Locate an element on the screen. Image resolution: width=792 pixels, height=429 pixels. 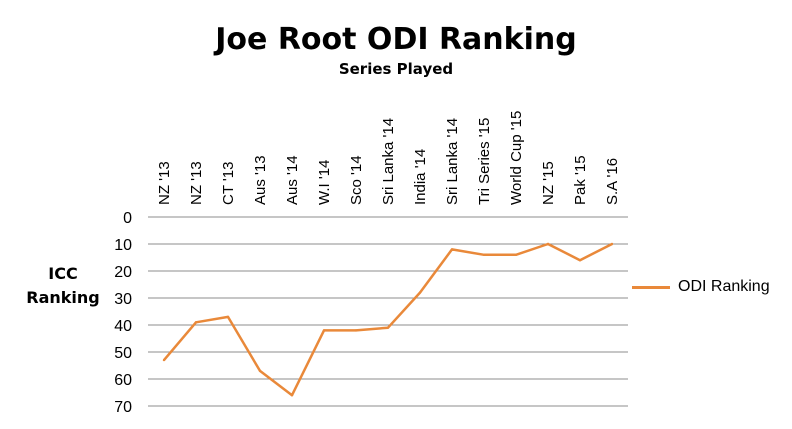
legend: ODI Ranking is located at coordinates (701, 287).